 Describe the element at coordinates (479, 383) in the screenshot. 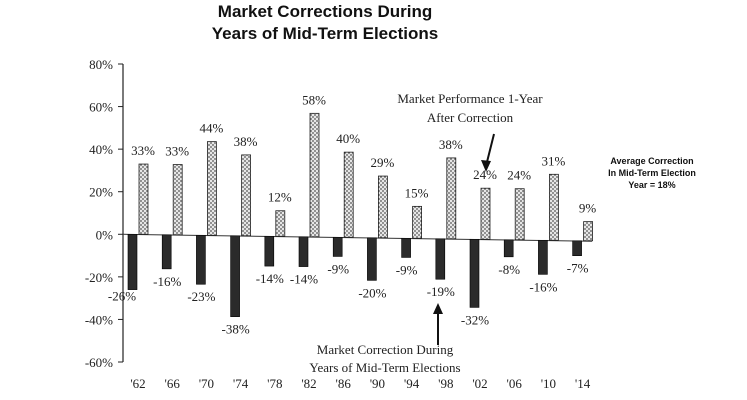

I see `x-tick-label: '02` at that location.